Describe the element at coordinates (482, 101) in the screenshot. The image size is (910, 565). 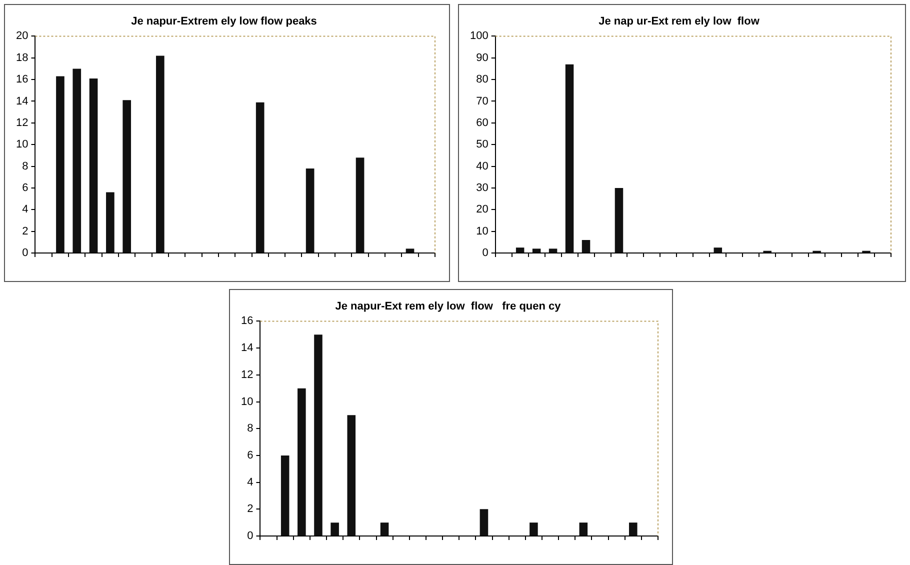
I see `y-tick-label: 70` at that location.